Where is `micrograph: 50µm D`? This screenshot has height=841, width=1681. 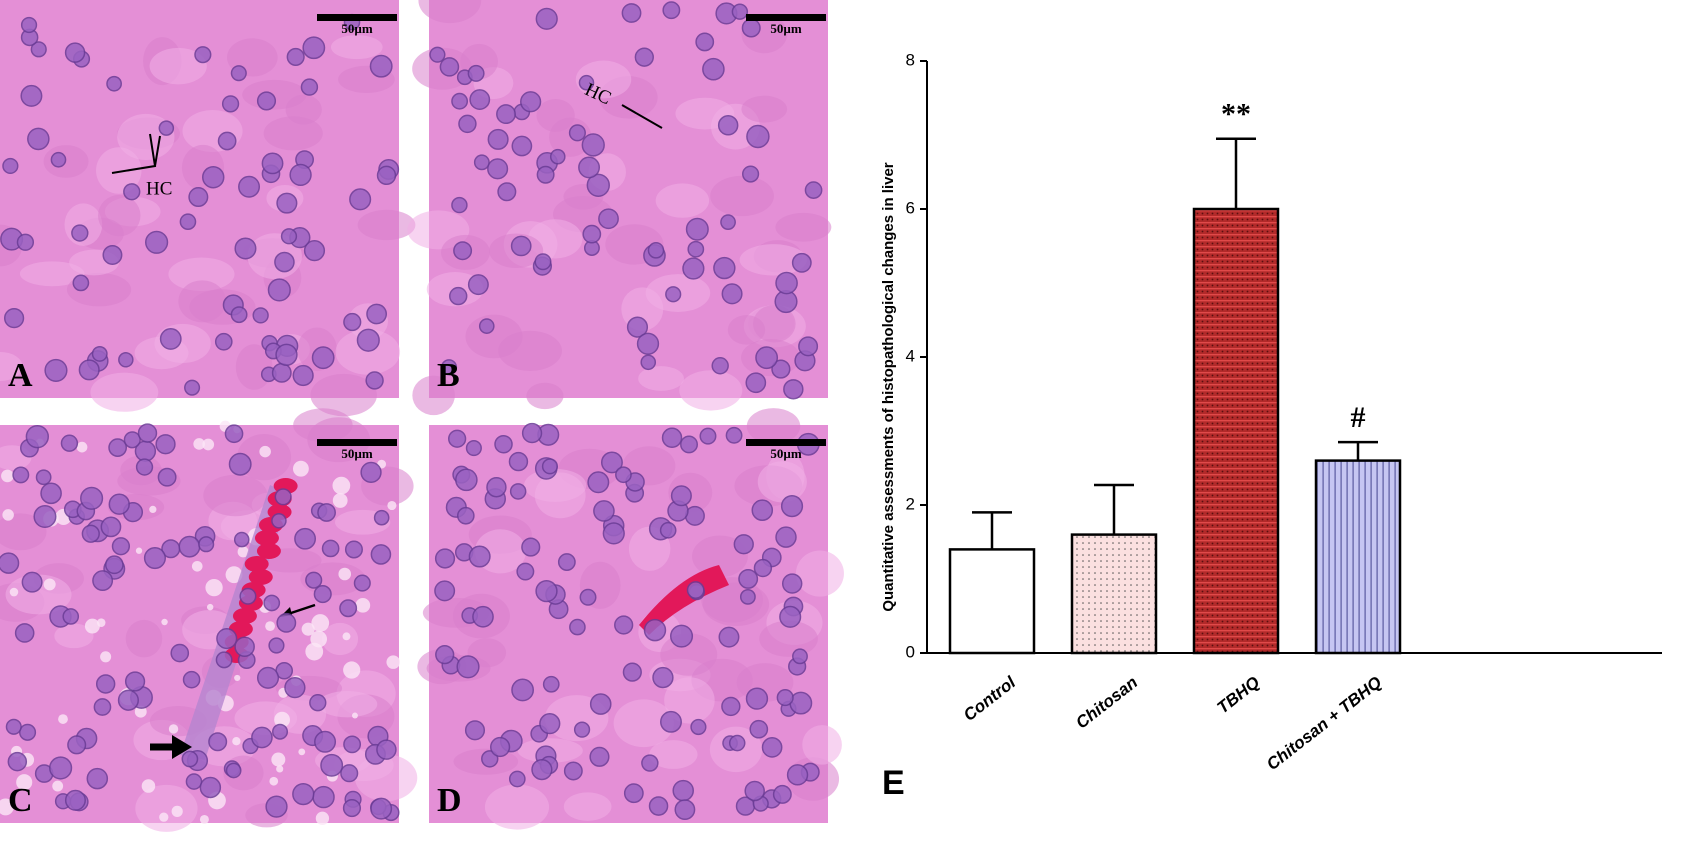 micrograph: 50µm D is located at coordinates (630, 619).